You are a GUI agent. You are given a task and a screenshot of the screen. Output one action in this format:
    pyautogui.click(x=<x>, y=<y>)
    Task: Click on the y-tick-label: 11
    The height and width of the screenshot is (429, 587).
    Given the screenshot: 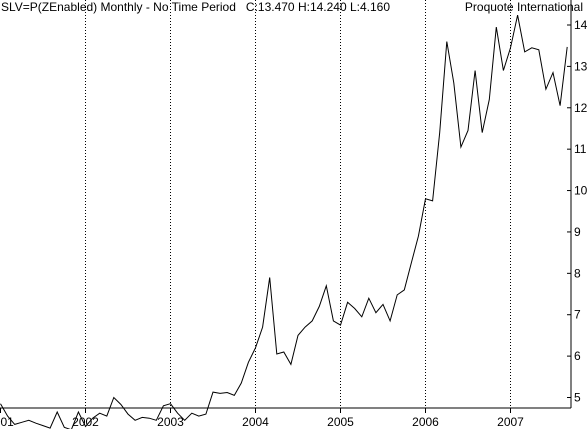 What is the action you would take?
    pyautogui.click(x=580, y=149)
    